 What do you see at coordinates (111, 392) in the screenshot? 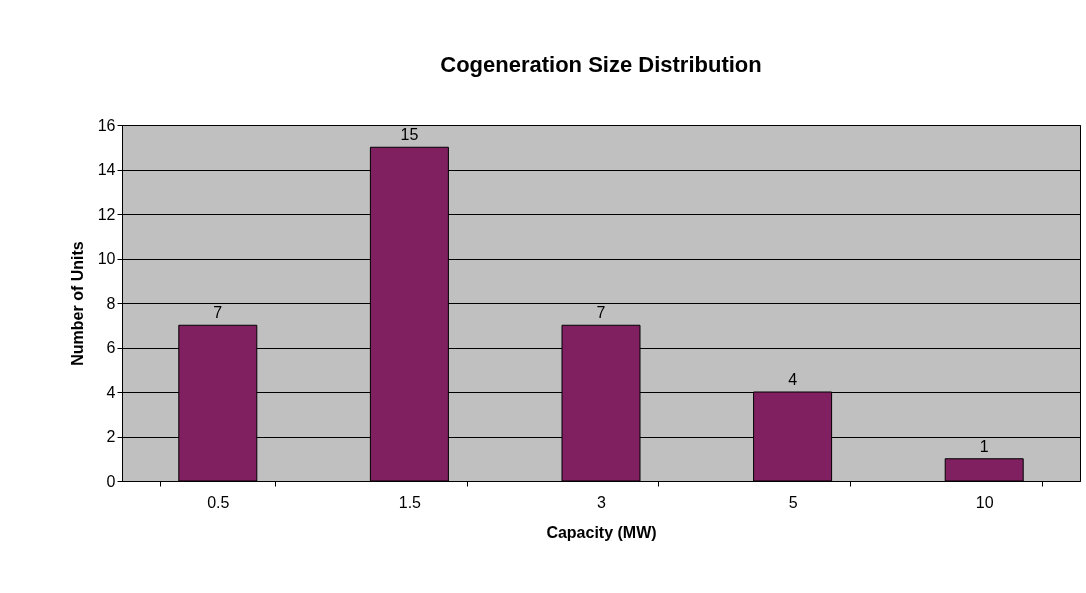
I see `y-tick-label: 4` at bounding box center [111, 392].